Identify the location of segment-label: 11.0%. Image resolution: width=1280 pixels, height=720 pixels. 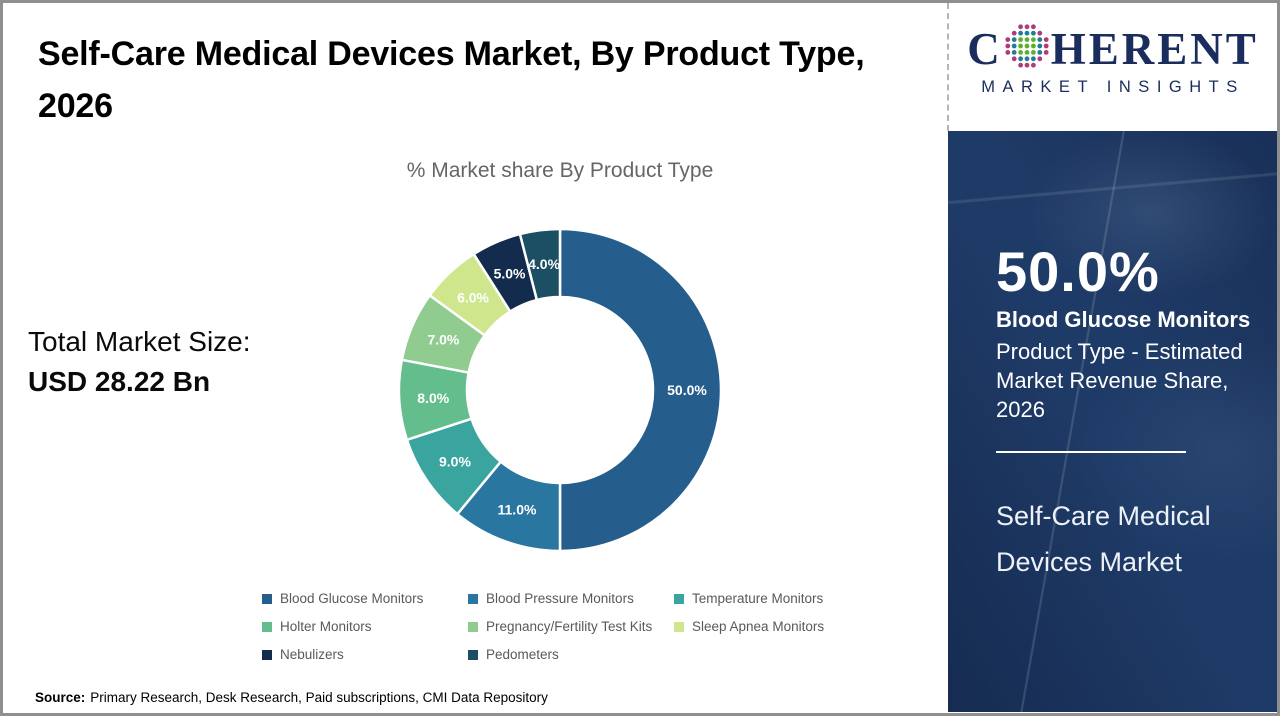
(517, 509).